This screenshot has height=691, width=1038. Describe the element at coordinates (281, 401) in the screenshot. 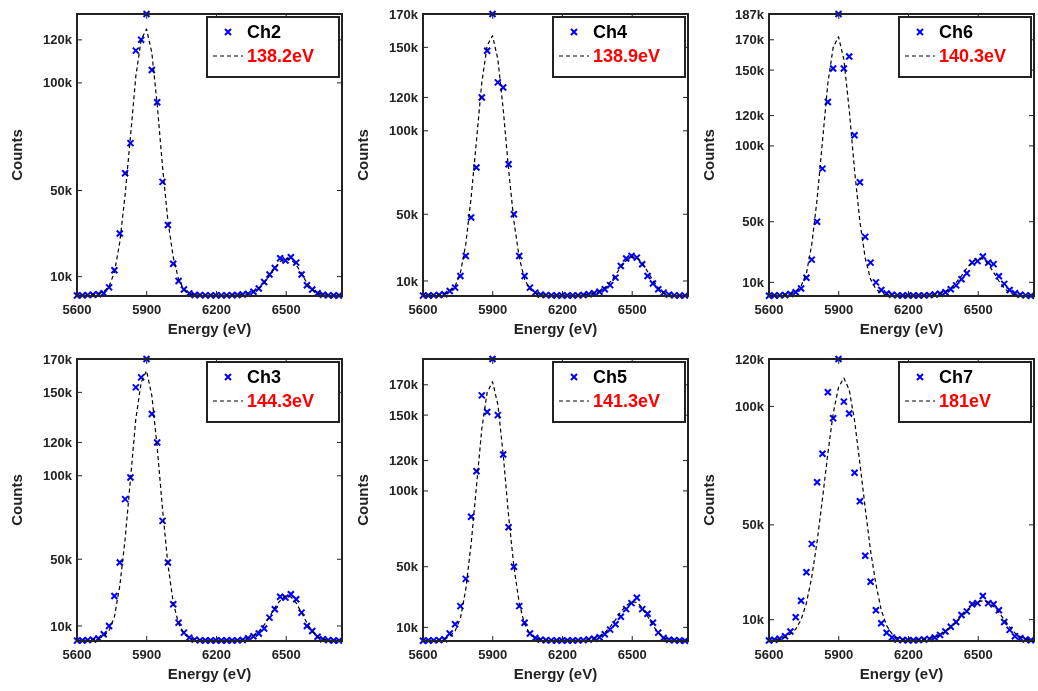

I see `legend-label: 144.3eV` at that location.